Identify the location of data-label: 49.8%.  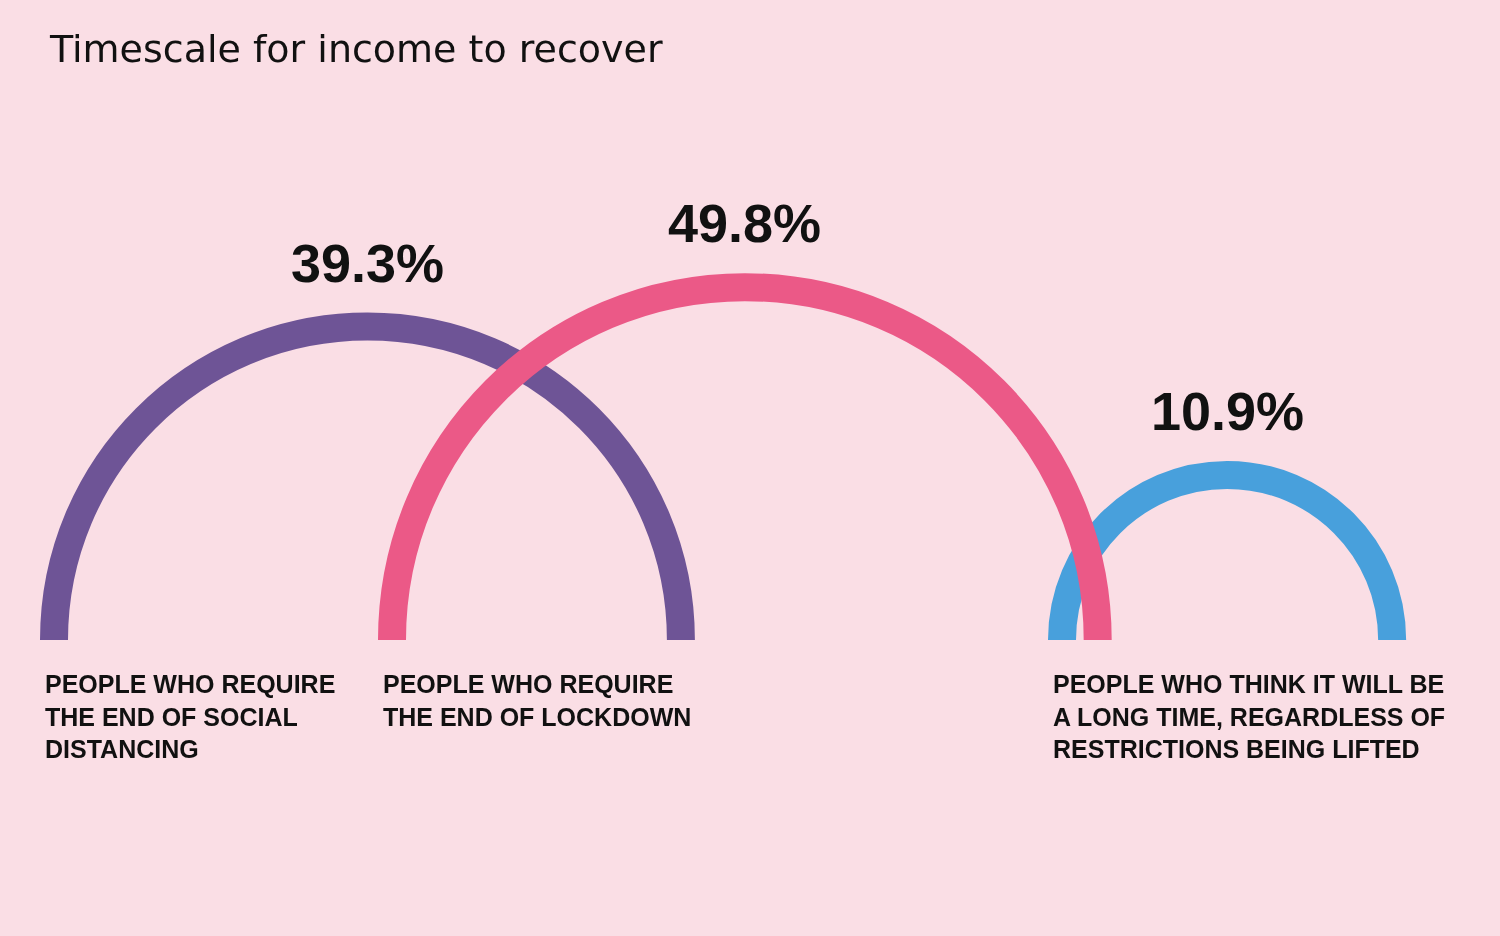
(745, 223).